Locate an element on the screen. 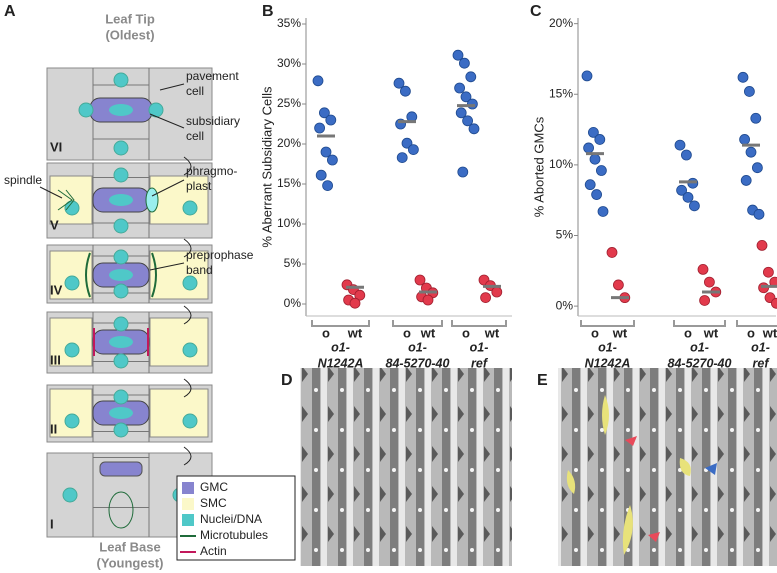  panel-label: A is located at coordinates (10, 11).